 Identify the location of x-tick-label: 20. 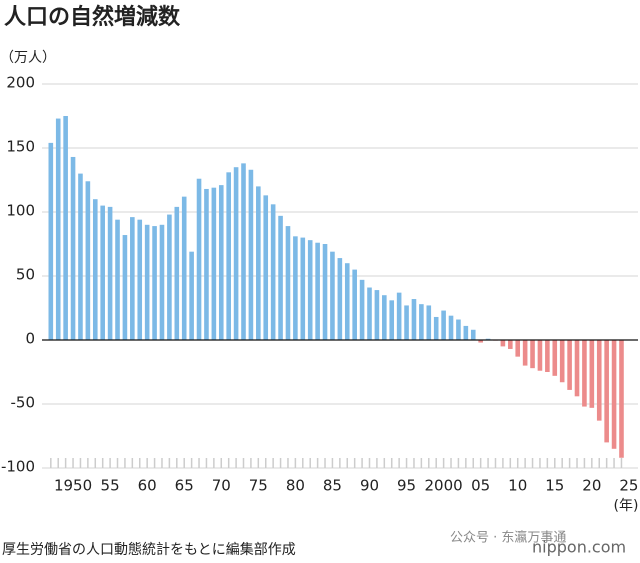
(591, 486).